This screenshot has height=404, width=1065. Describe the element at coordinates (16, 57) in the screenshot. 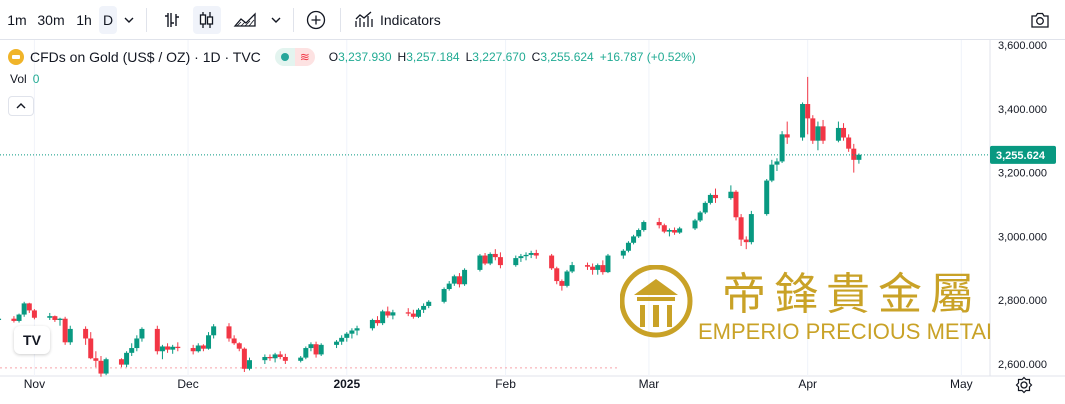

I see `gold-symbol-icon` at that location.